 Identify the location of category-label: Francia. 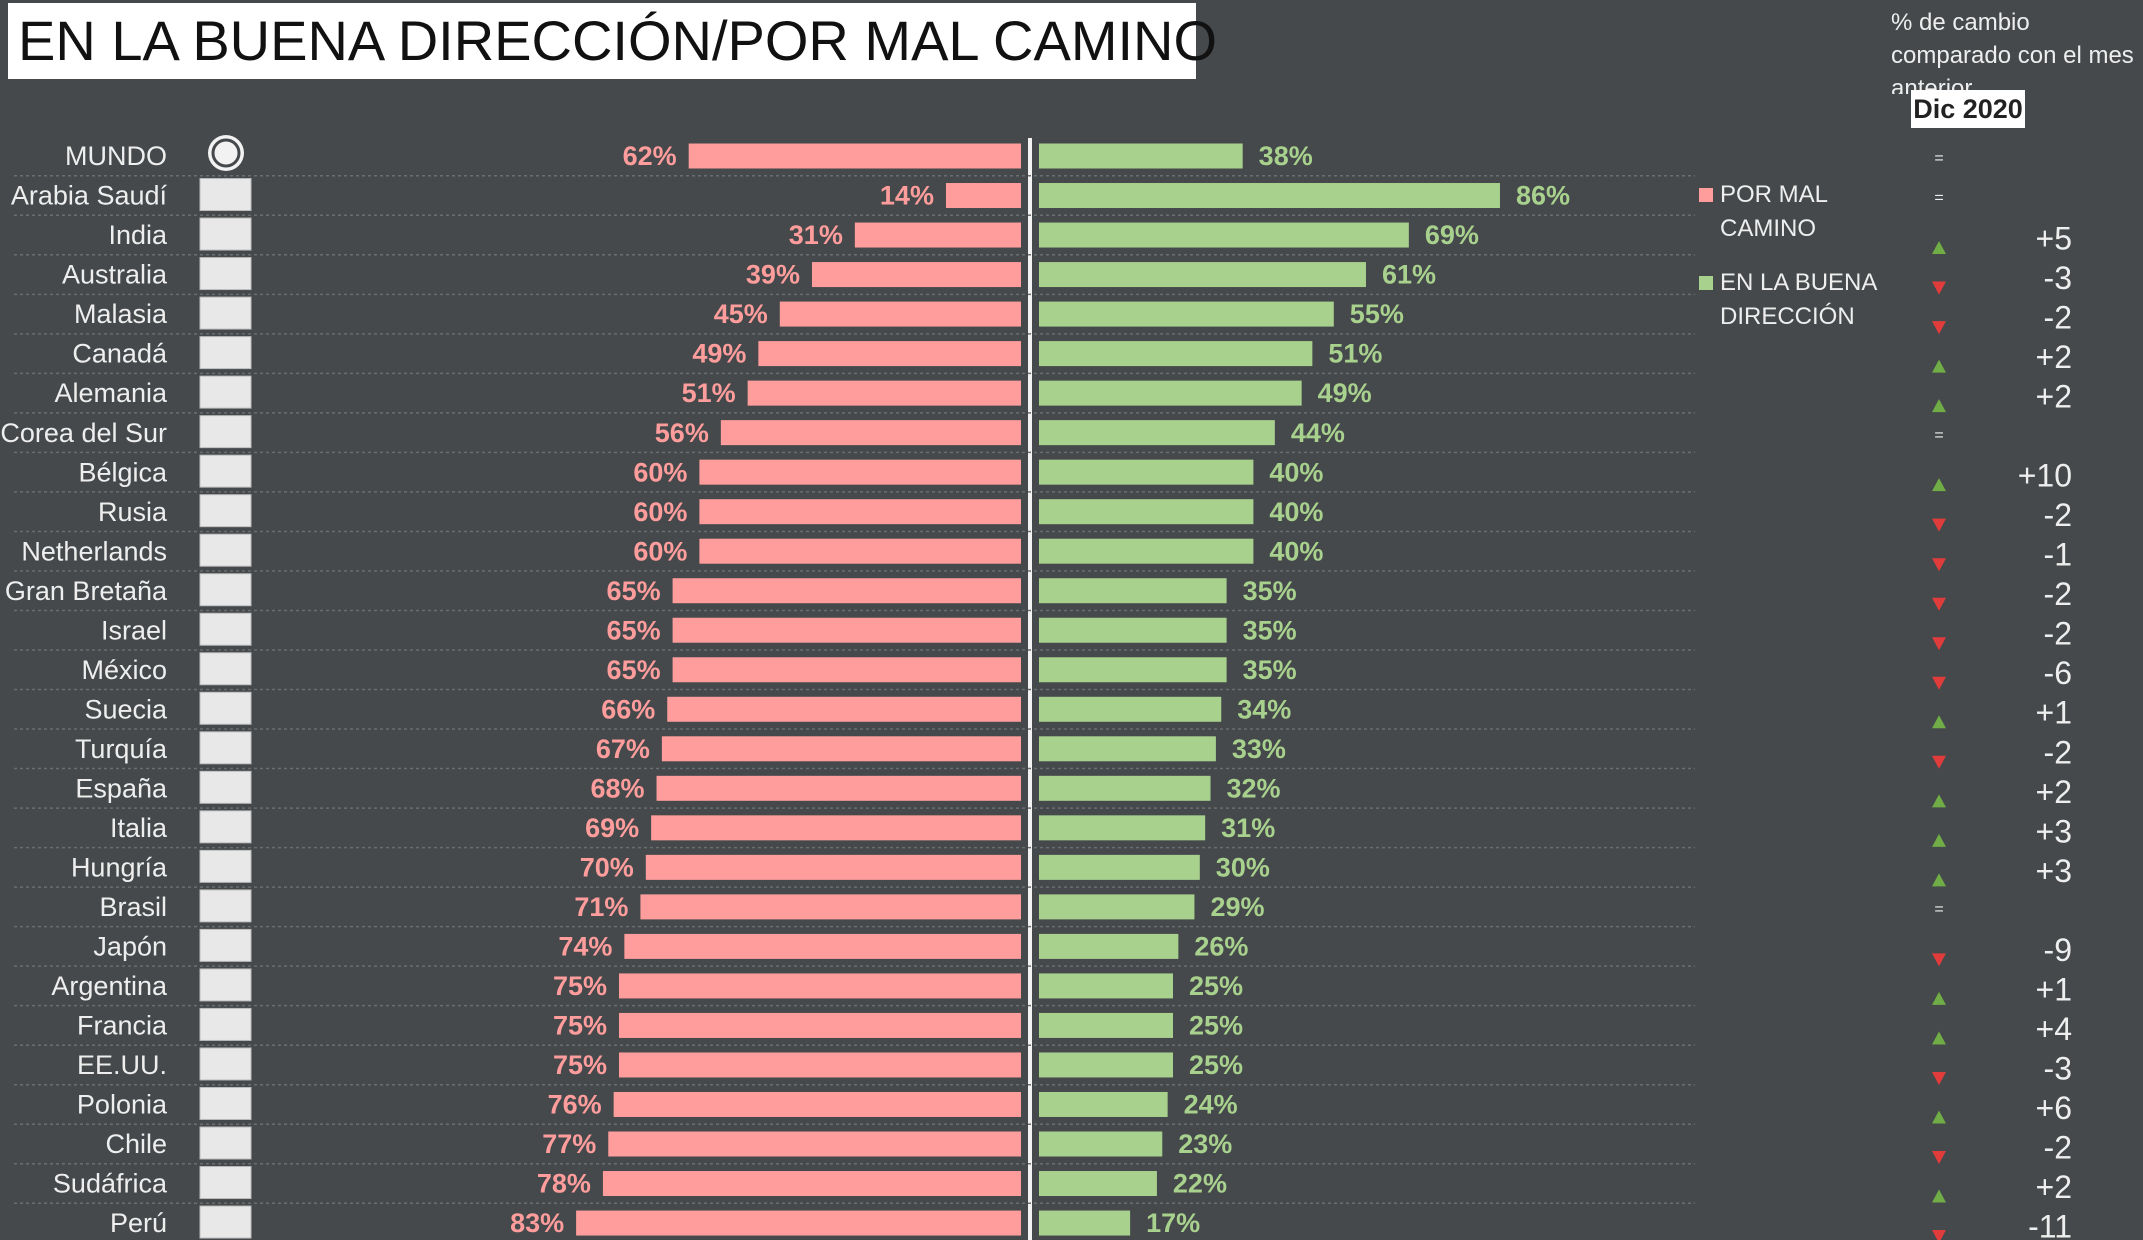
(122, 1026).